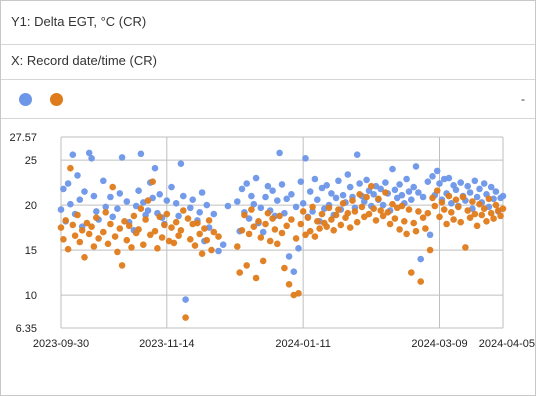  What do you see at coordinates (268, 62) in the screenshot?
I see `x-axis-field-row: X: Record date/time (CR)` at bounding box center [268, 62].